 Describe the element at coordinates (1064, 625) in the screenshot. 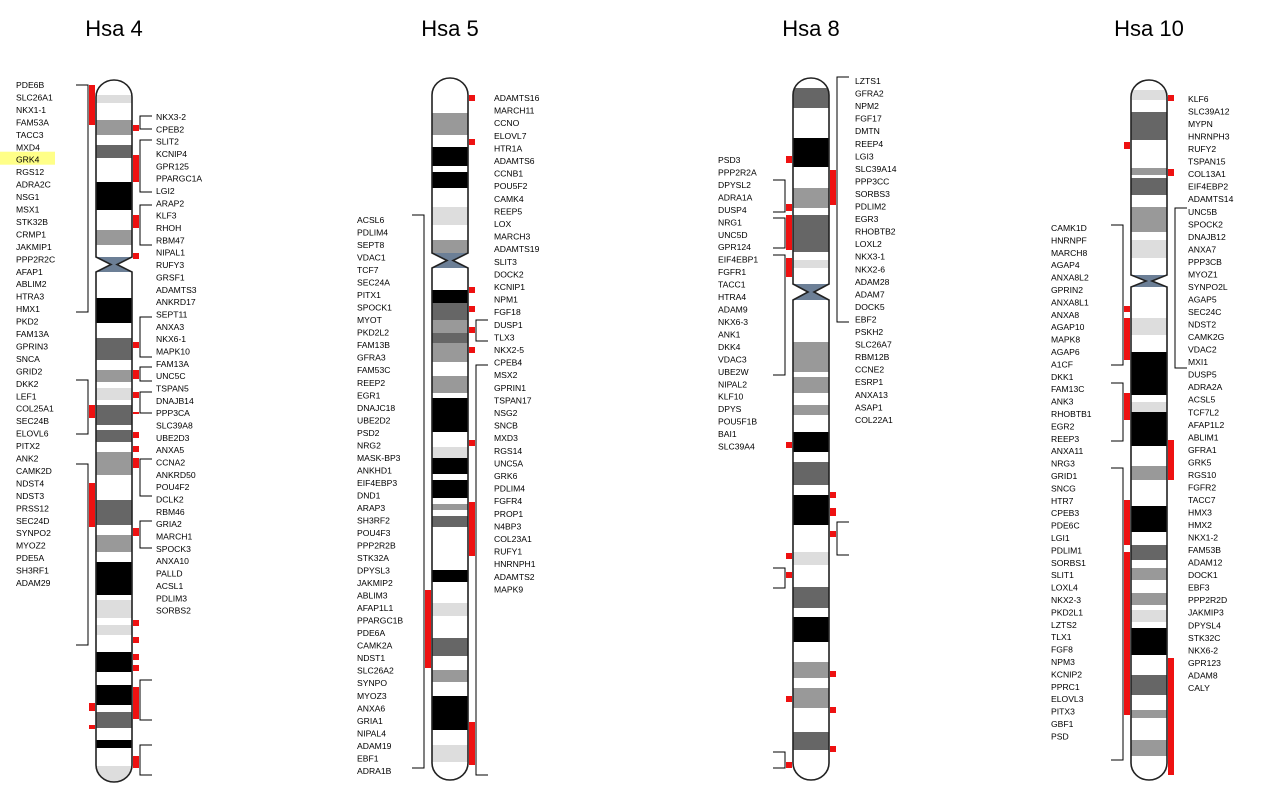

I see `gene-label: LZTS2` at that location.